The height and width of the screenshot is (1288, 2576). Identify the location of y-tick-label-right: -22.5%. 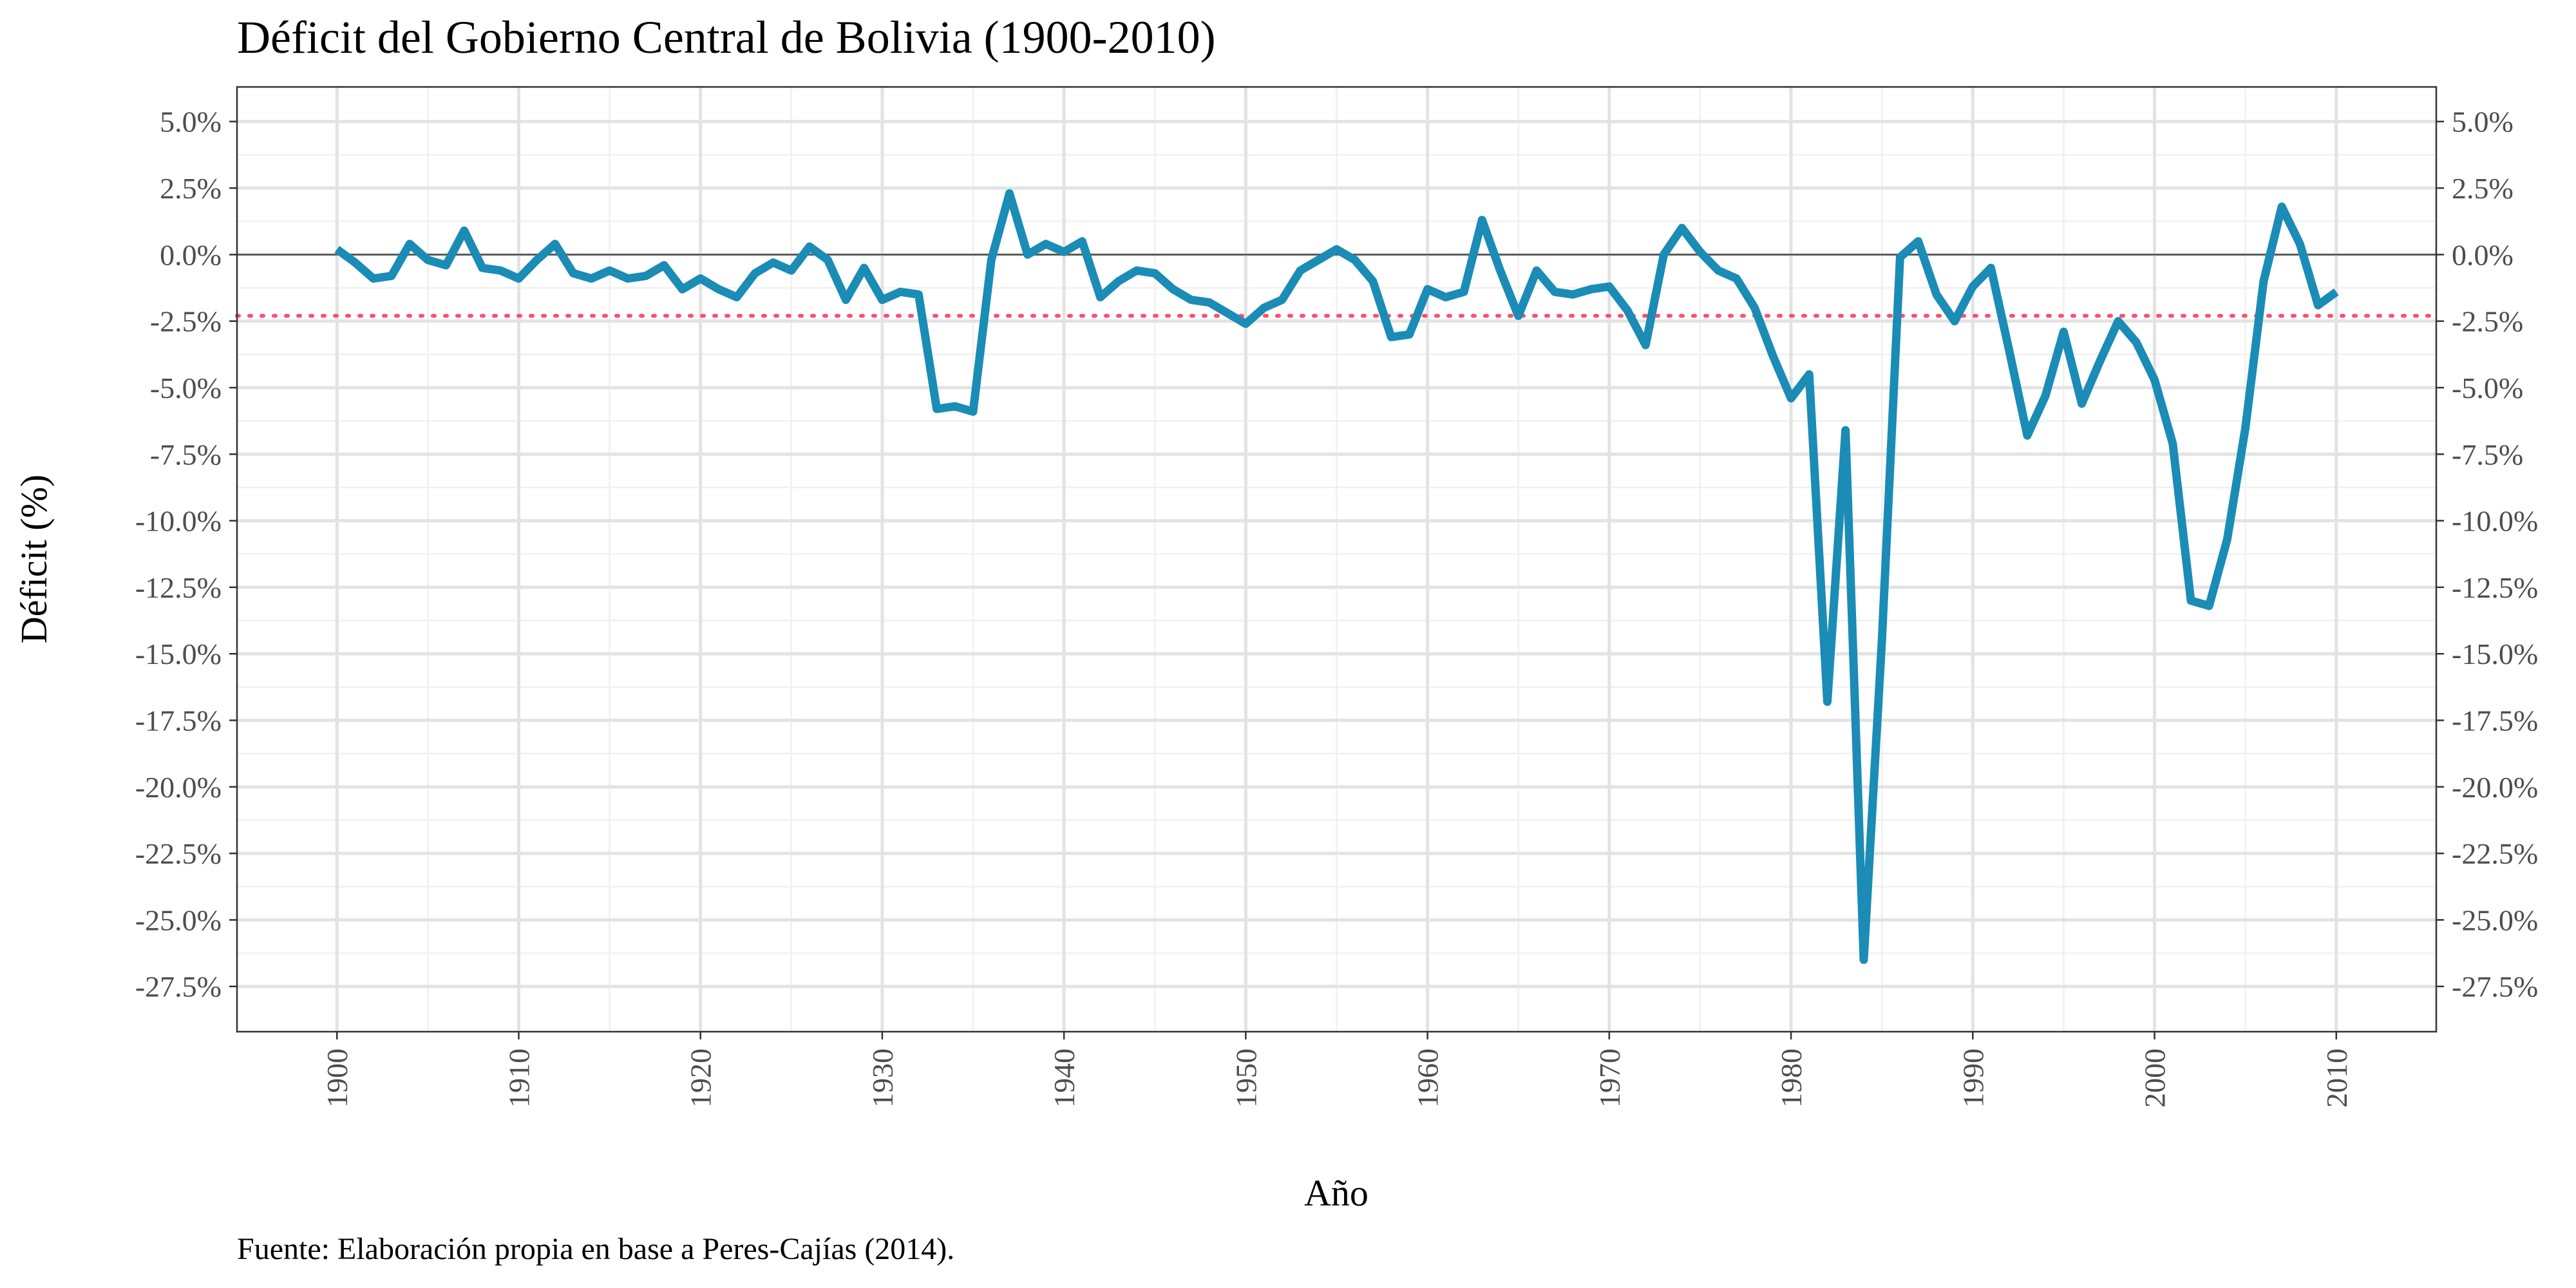
(2495, 853).